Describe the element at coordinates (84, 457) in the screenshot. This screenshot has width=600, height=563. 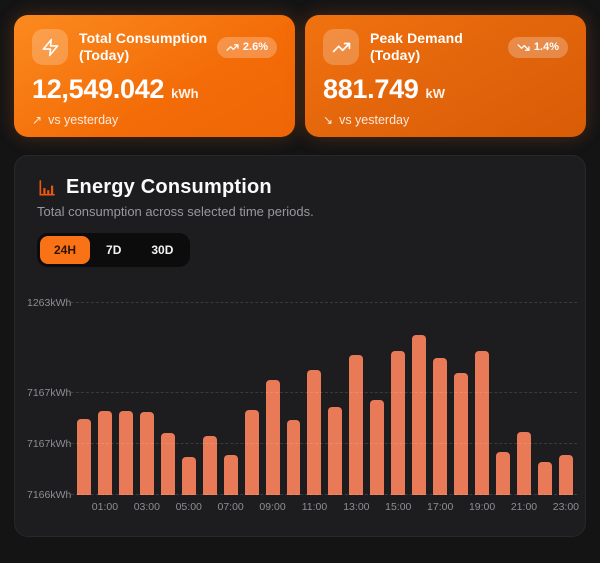
I see `bar-00:00` at that location.